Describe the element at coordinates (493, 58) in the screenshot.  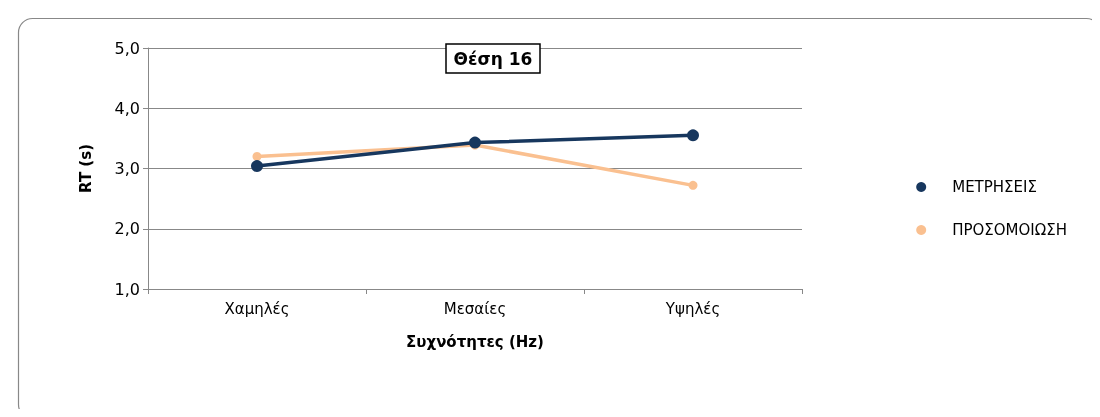
I see `chart-title: Θέση 16` at that location.